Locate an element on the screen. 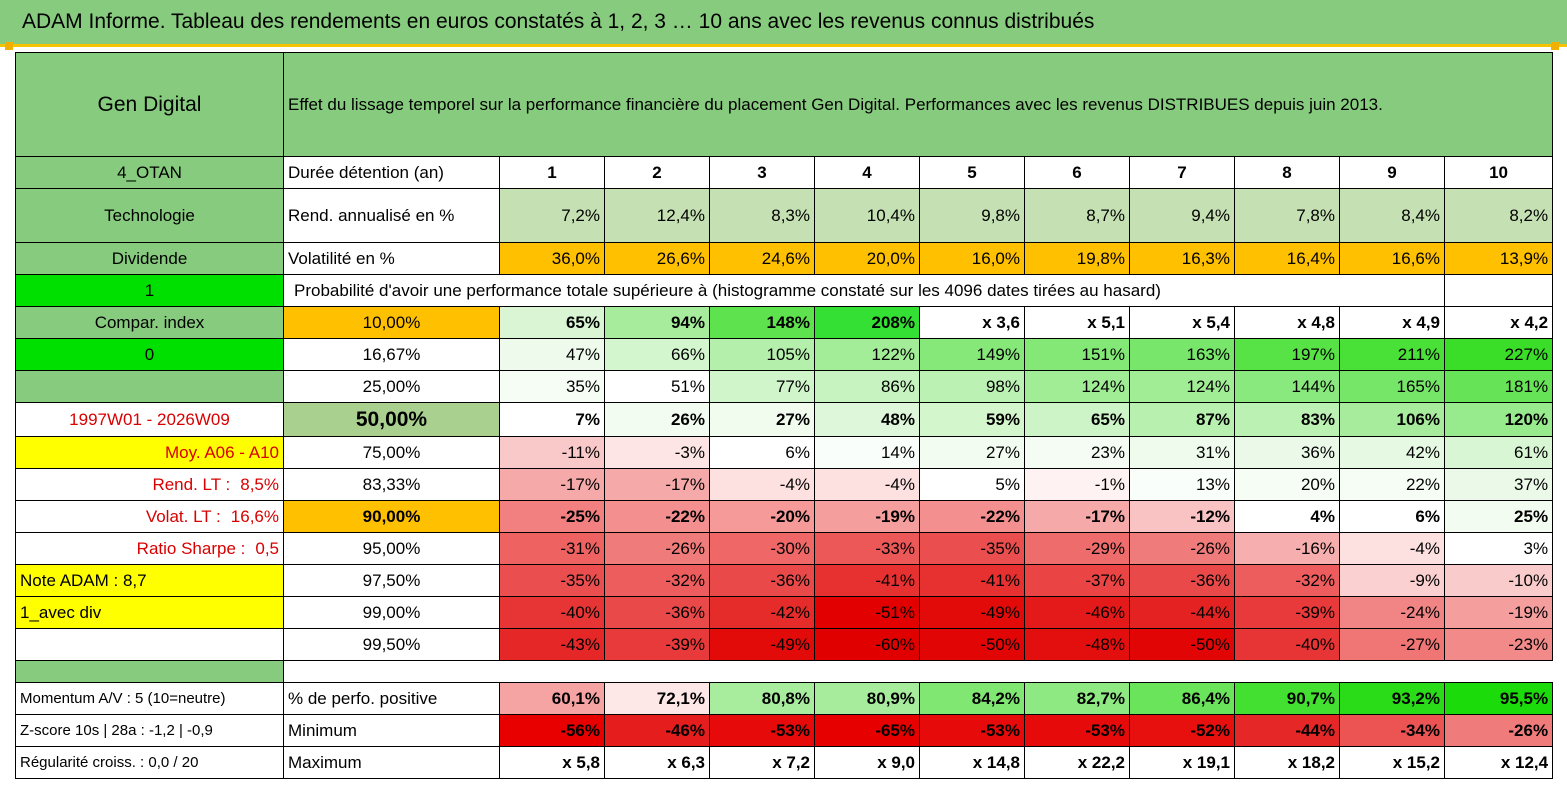  probability-cell: -40% is located at coordinates (1287, 644).